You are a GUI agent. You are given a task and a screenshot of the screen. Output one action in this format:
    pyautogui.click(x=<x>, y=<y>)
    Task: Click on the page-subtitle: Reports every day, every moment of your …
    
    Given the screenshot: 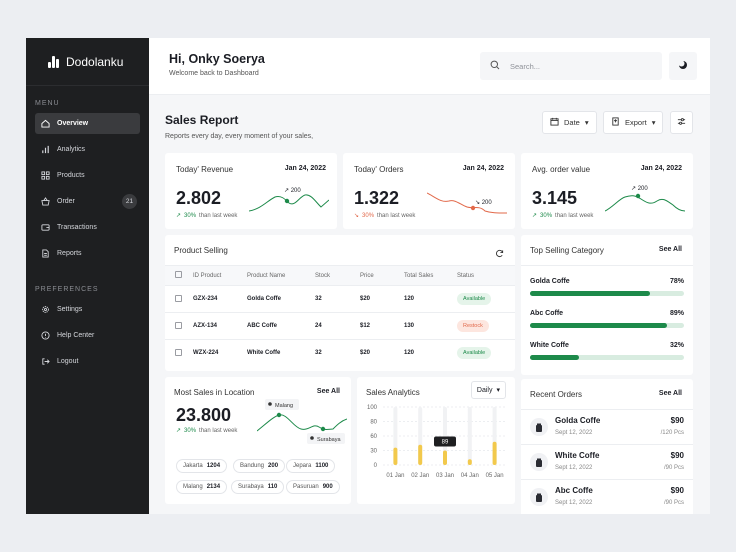 What is the action you would take?
    pyautogui.click(x=239, y=136)
    